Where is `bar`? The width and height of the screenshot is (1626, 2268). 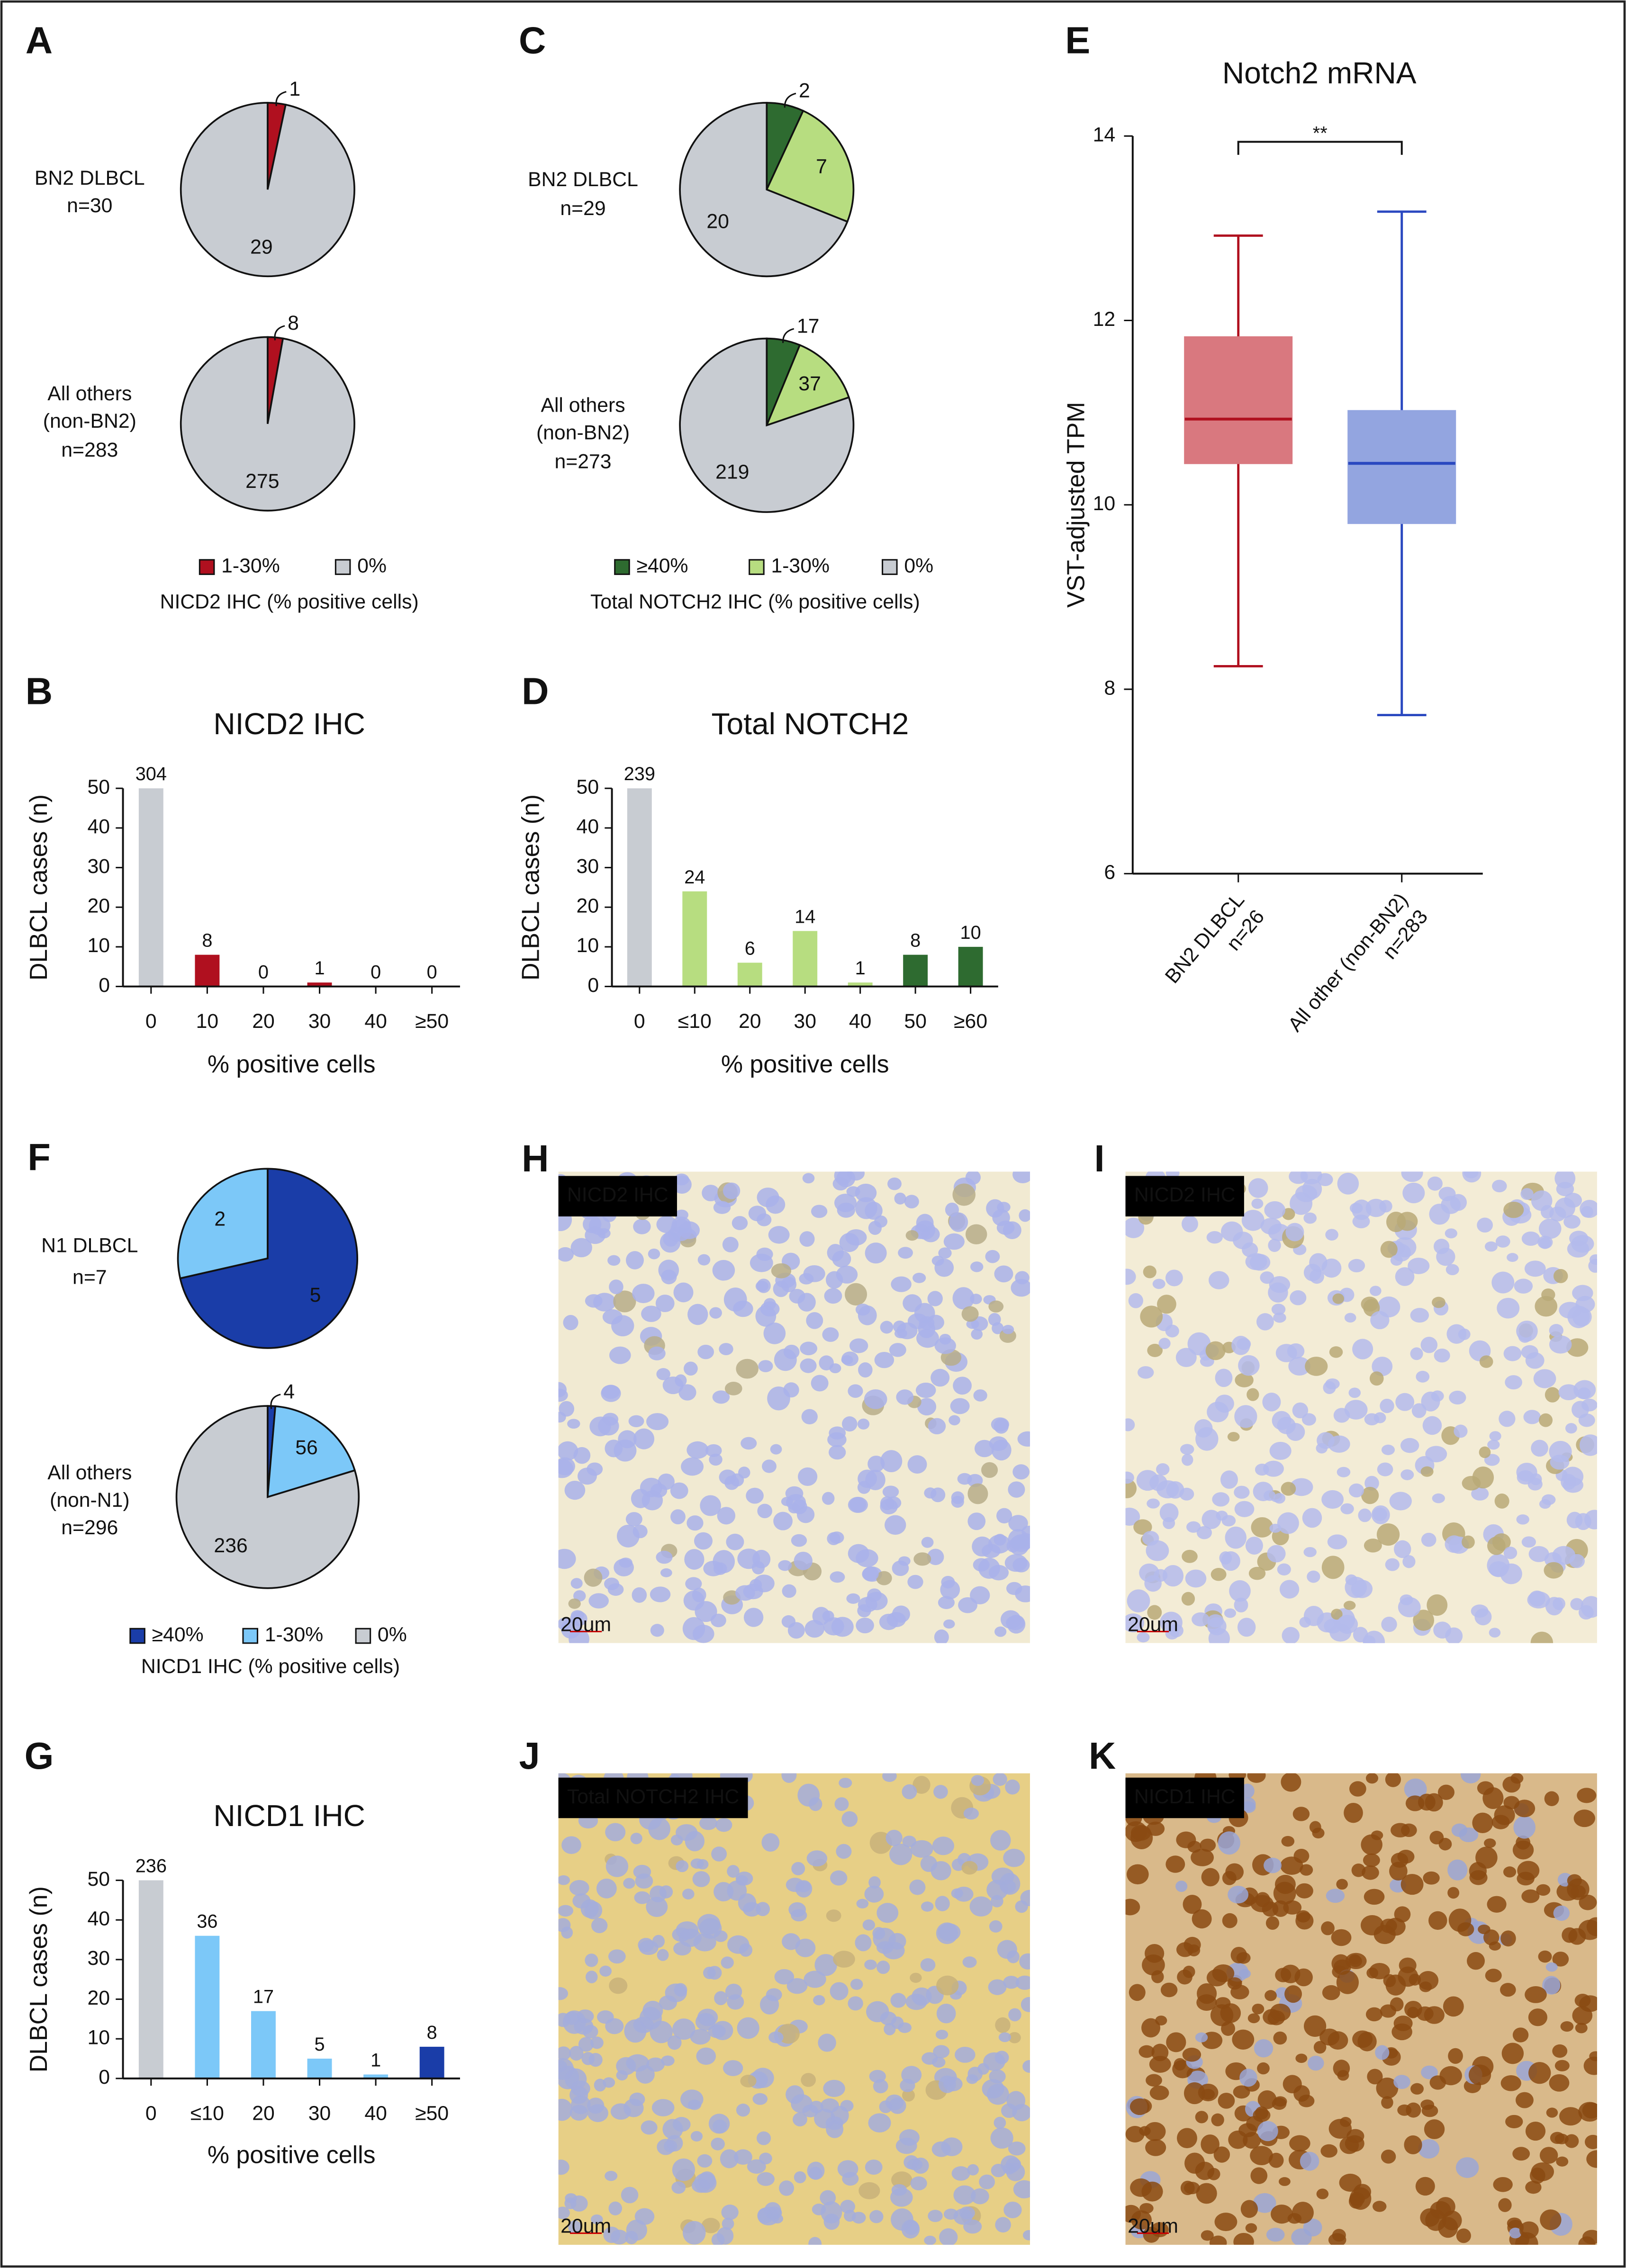 bar is located at coordinates (375, 2076).